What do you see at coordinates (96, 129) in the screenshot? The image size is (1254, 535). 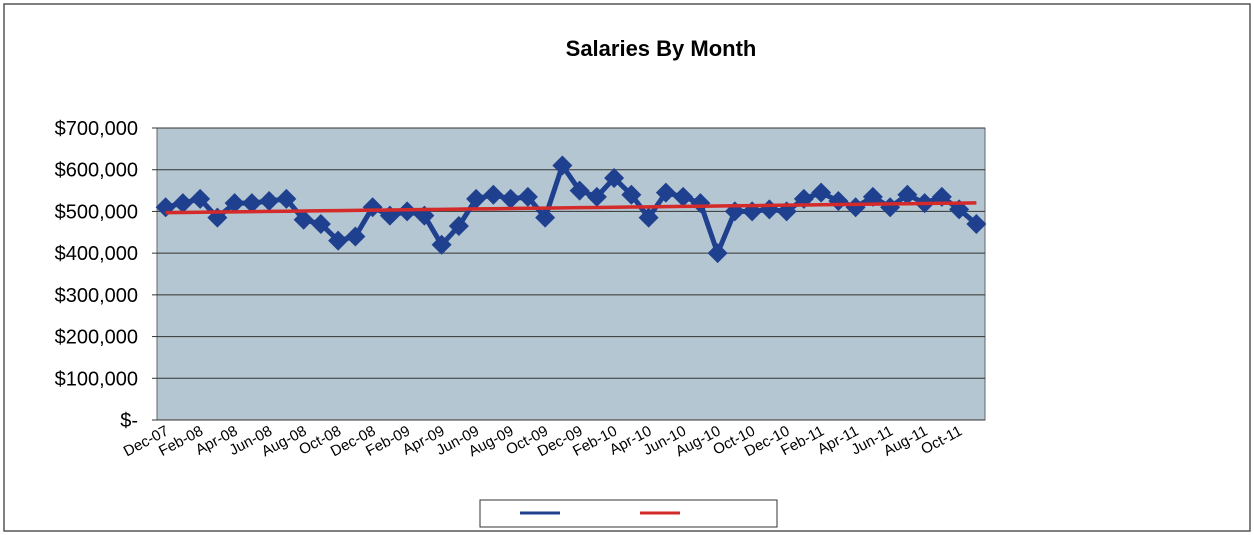 I see `y-tick-label: $700,000` at bounding box center [96, 129].